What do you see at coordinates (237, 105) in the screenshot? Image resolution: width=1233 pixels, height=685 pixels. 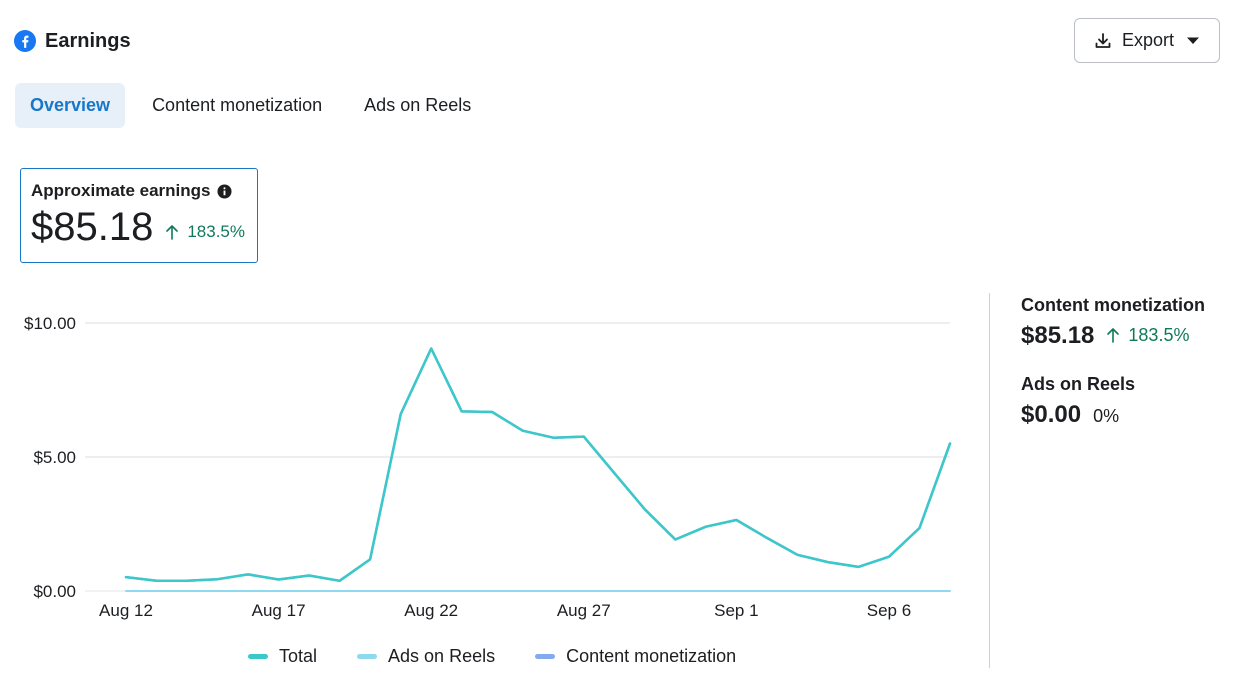 I see `tab-content-monetization: Content monetization` at bounding box center [237, 105].